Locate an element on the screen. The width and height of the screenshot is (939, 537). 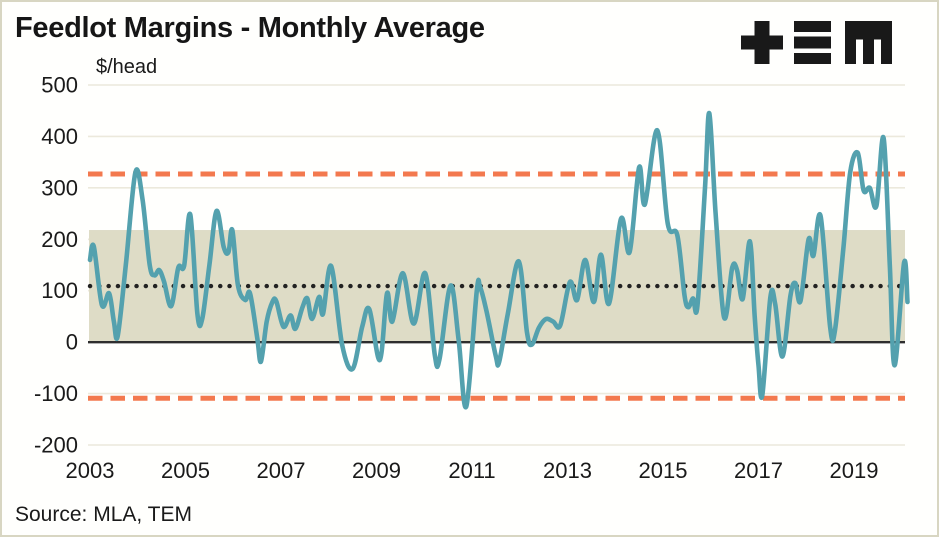
y-tick-label: 200 is located at coordinates (59, 239).